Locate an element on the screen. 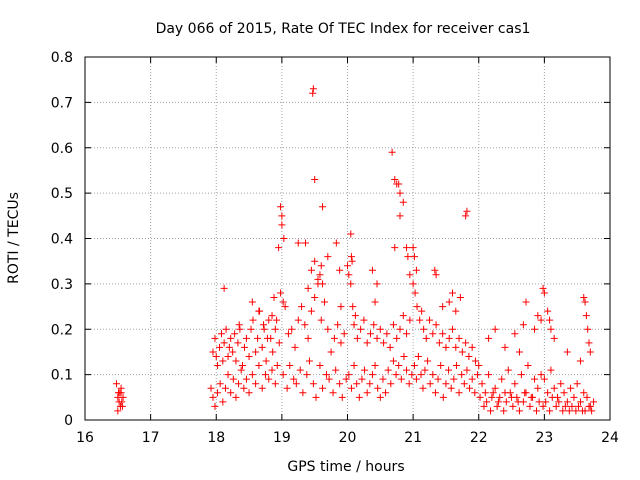  x-tick-label: 21 is located at coordinates (413, 438).